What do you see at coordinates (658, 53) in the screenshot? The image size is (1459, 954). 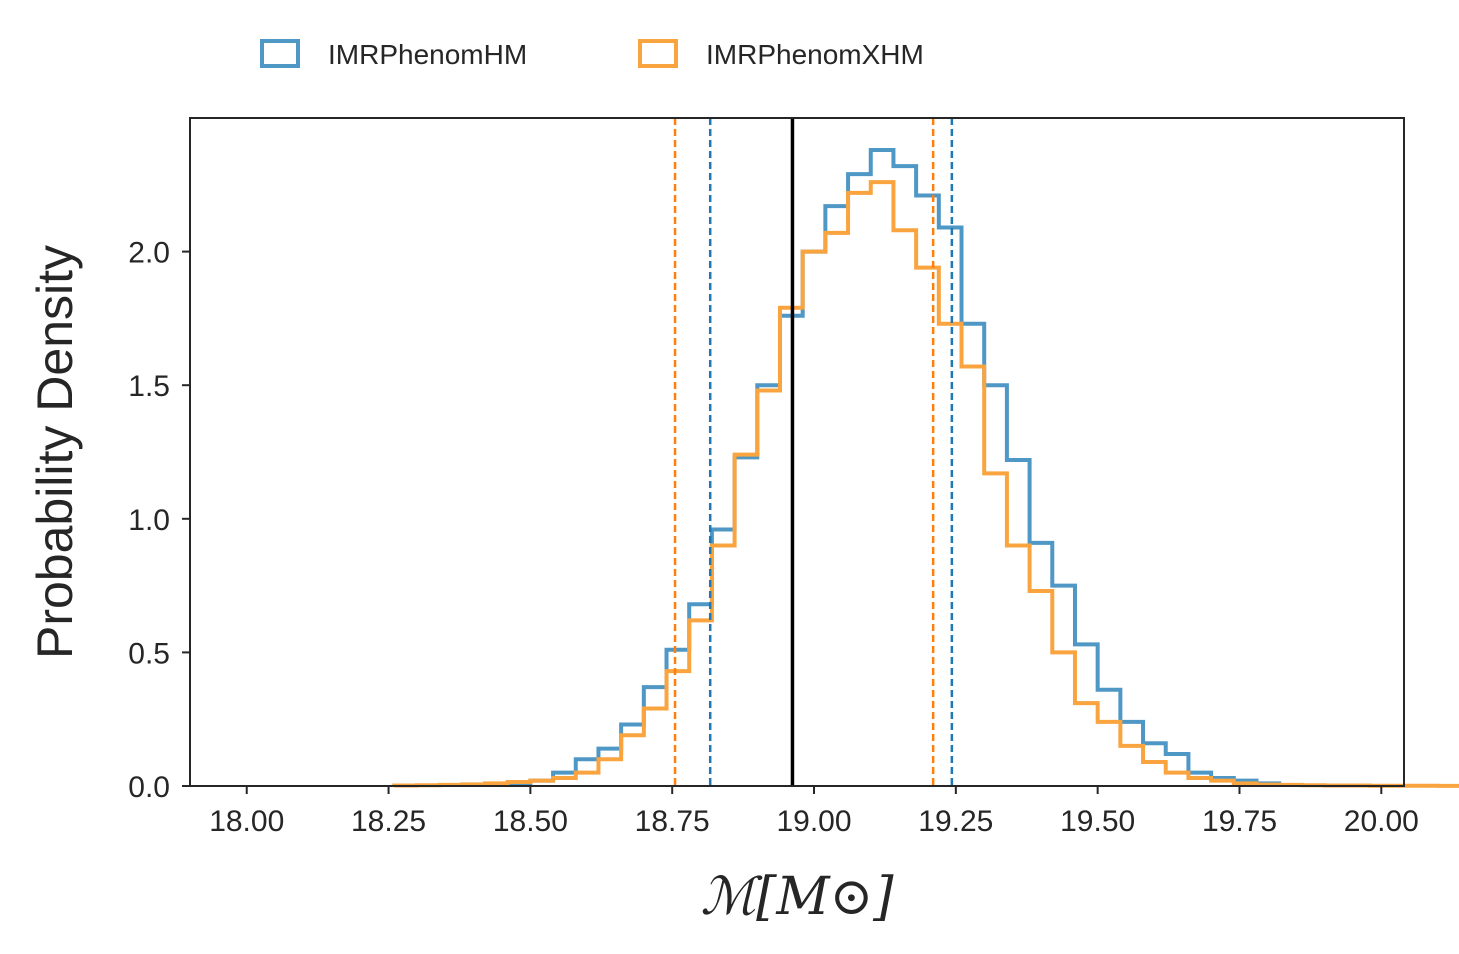 I see `legend-swatch-imrphenomxhm` at bounding box center [658, 53].